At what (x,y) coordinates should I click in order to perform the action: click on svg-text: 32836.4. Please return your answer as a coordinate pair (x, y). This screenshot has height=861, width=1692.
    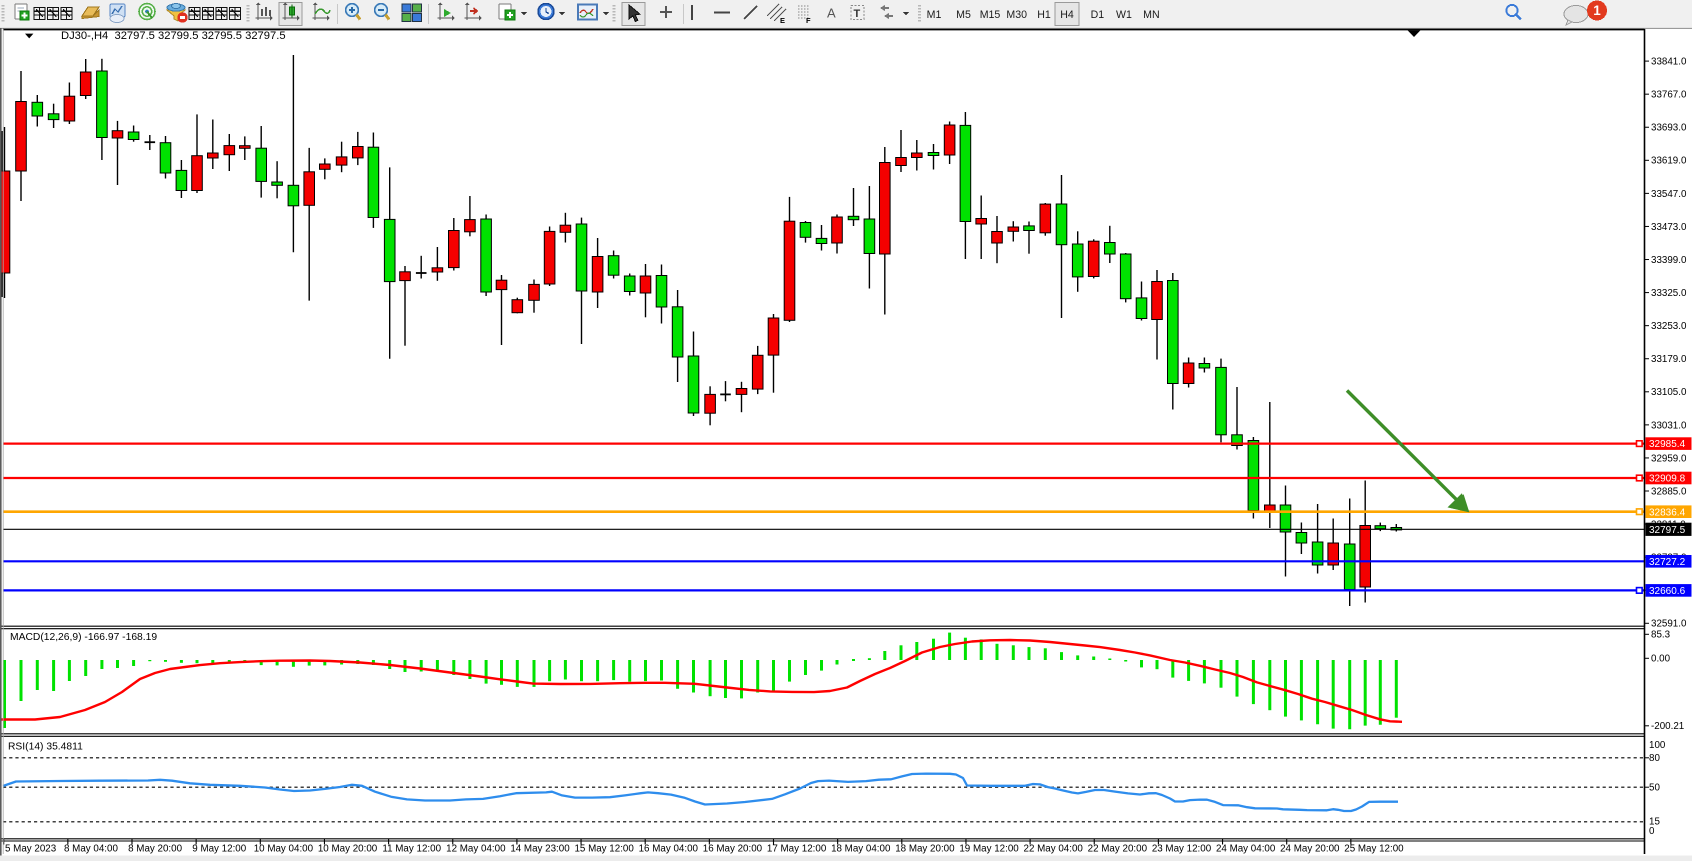
    Looking at the image, I should click on (1667, 512).